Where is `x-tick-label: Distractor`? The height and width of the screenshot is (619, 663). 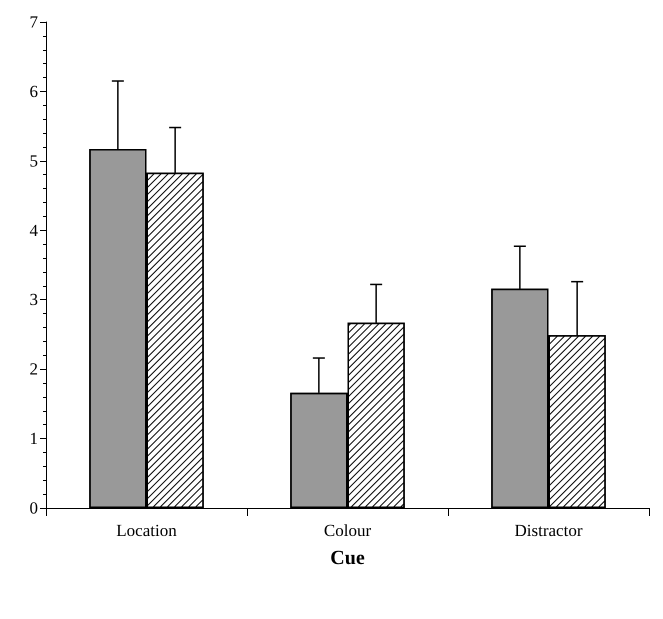
x-tick-label: Distractor is located at coordinates (548, 530).